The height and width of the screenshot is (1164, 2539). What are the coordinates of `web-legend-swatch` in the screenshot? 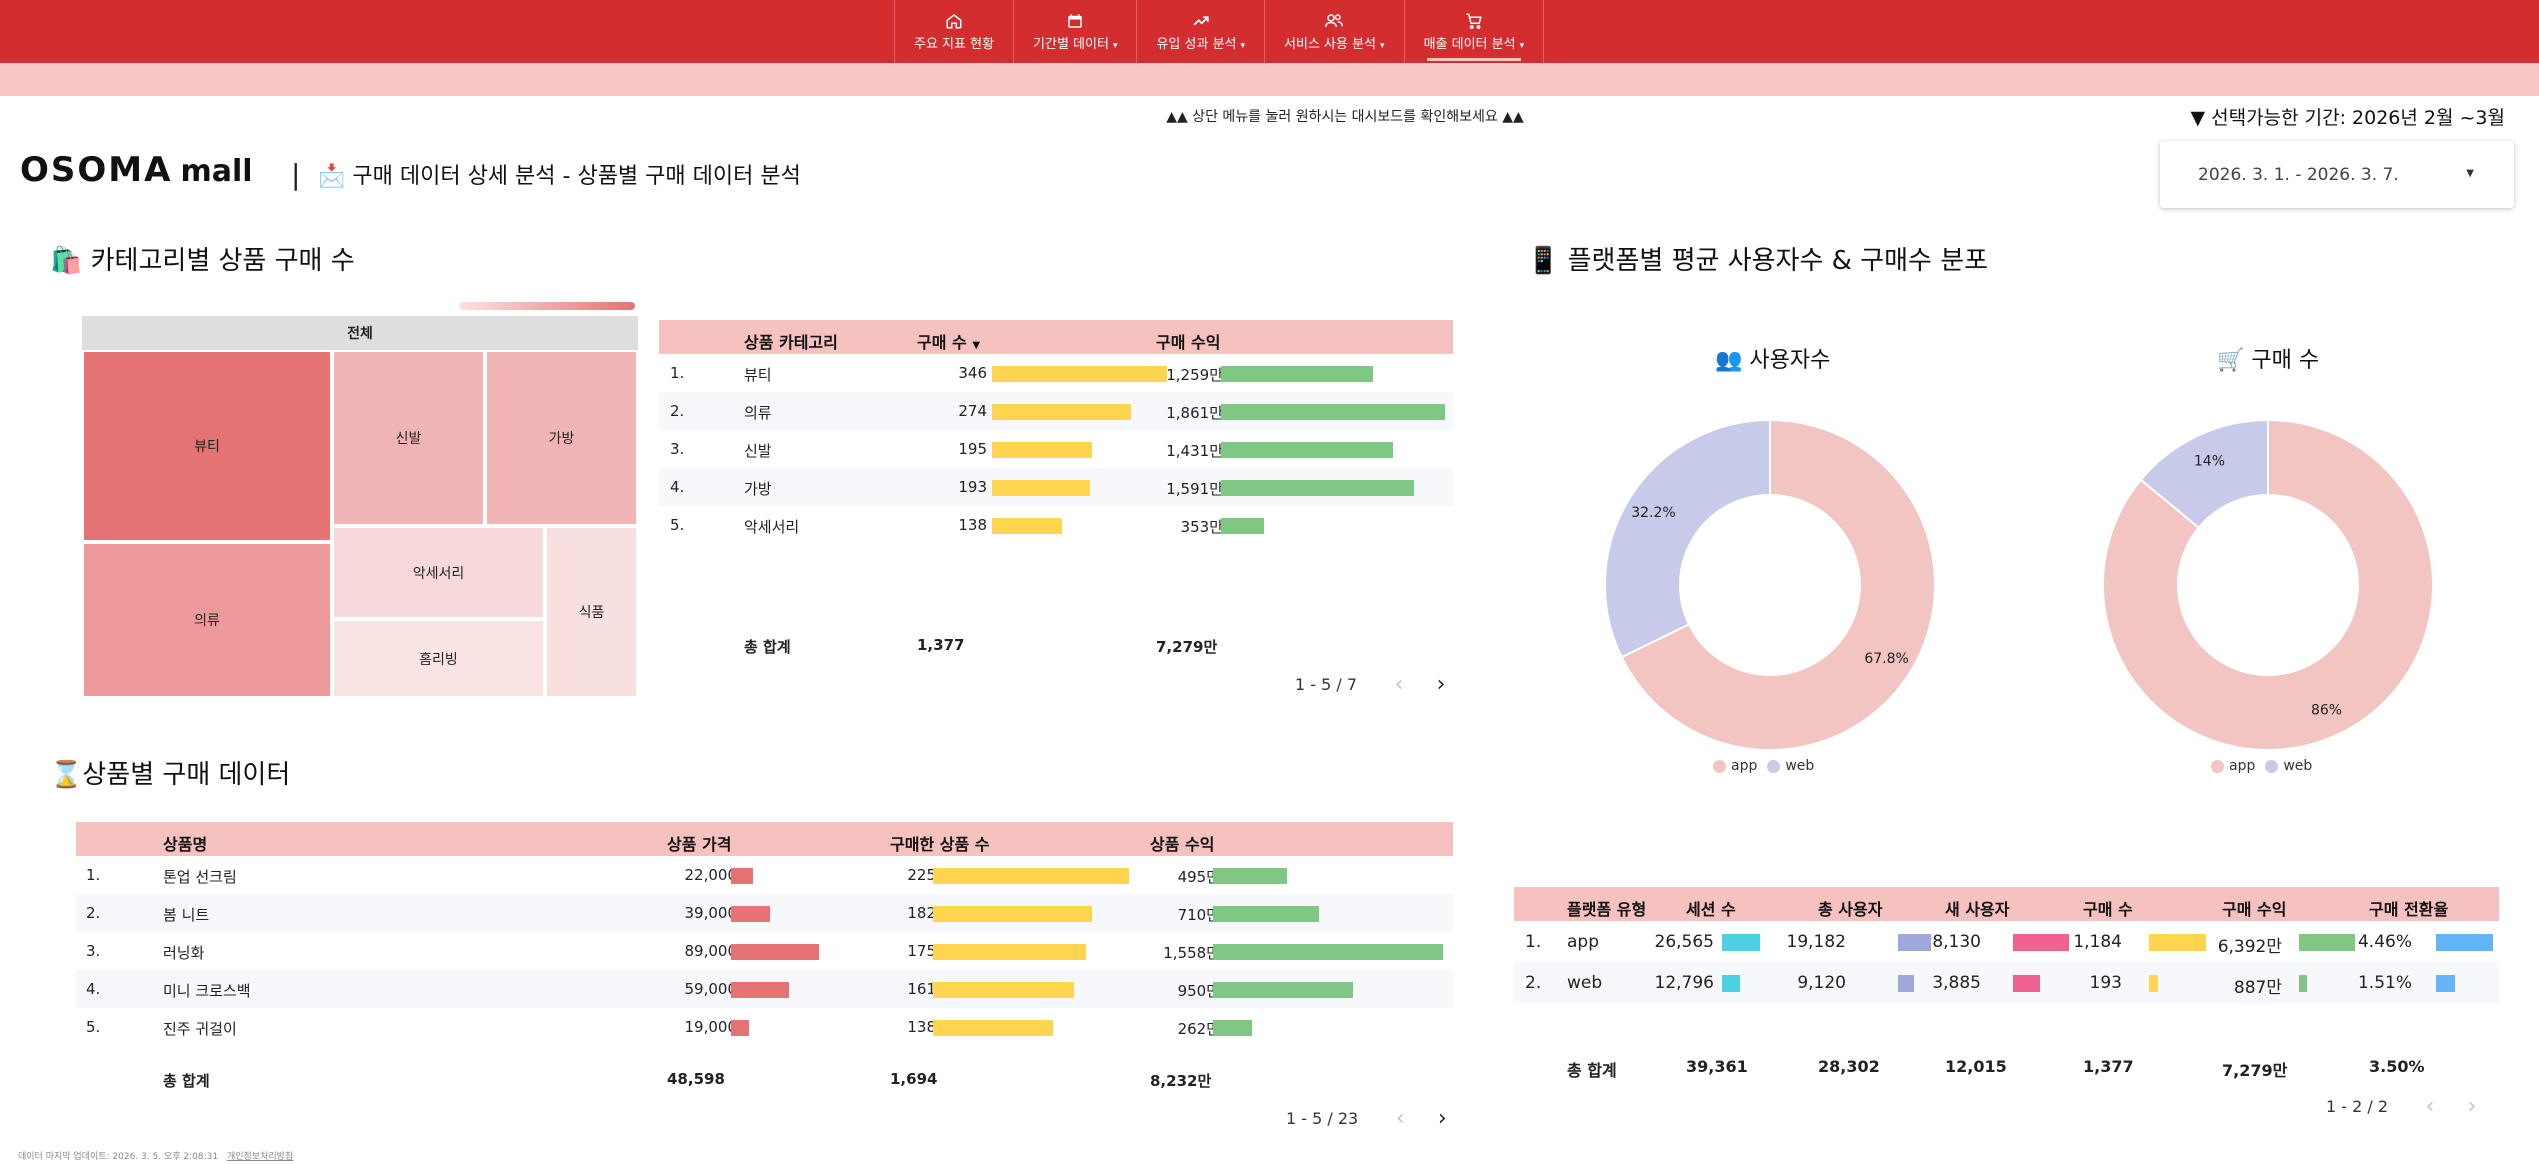 It's located at (2272, 766).